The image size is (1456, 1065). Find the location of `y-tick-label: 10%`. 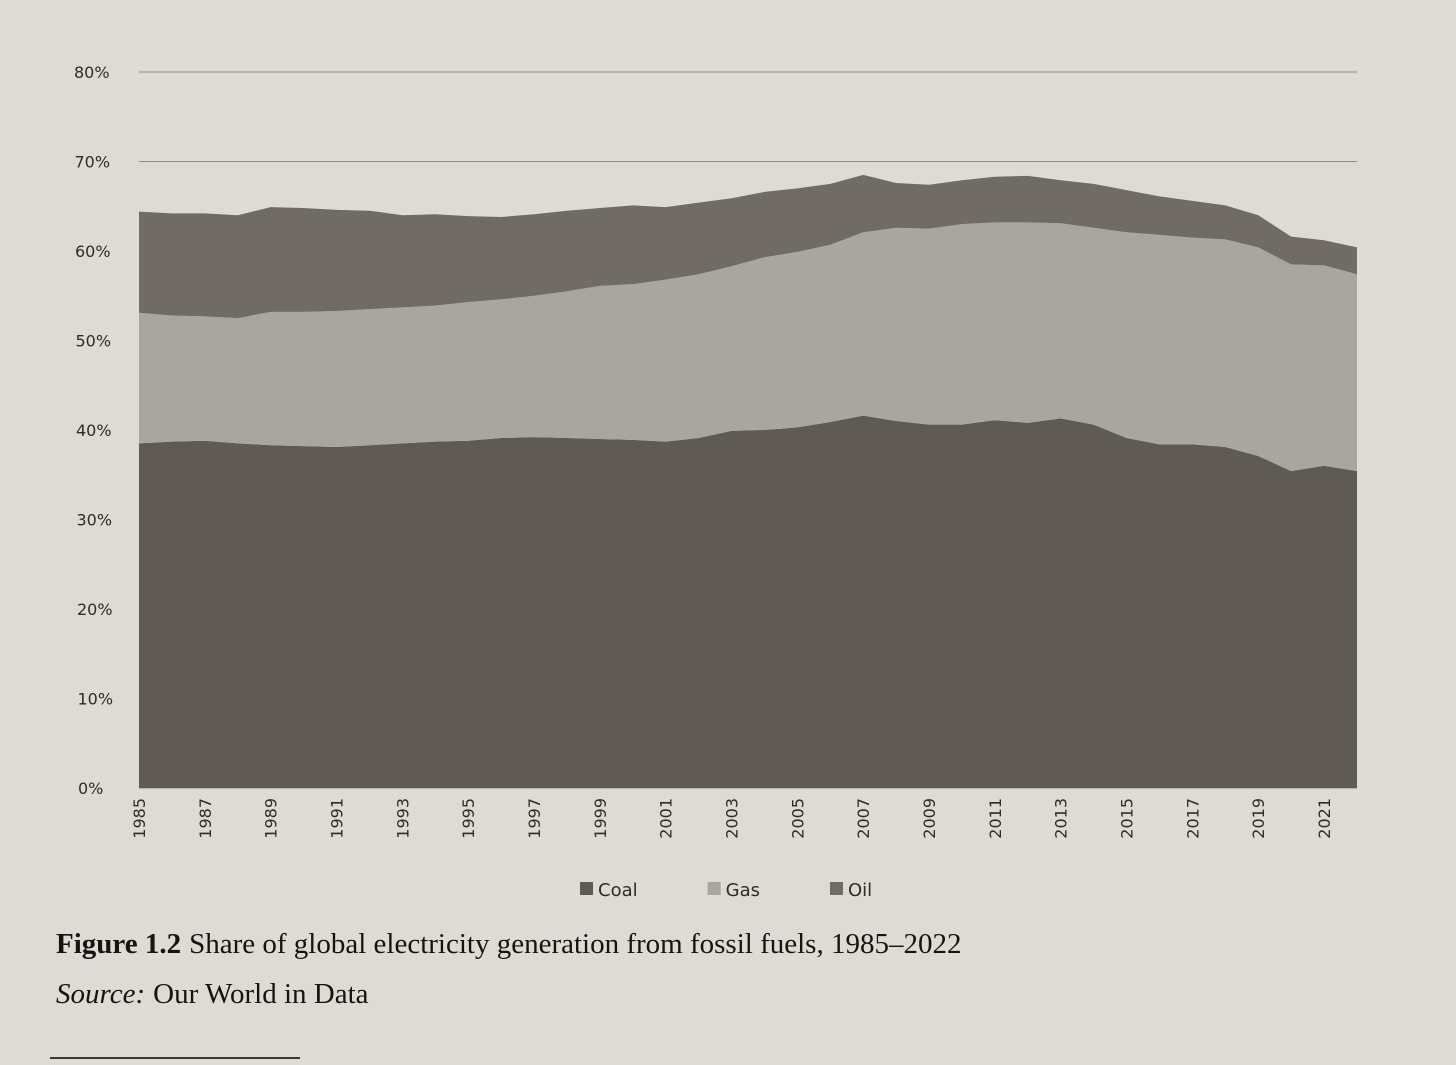

y-tick-label: 10% is located at coordinates (96, 699).